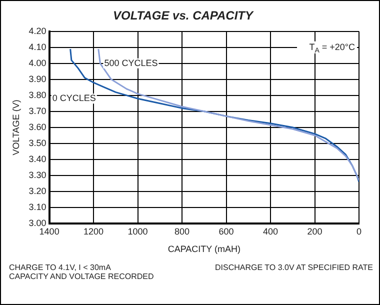 Image resolution: width=380 pixels, height=305 pixels. What do you see at coordinates (37, 143) in the screenshot?
I see `y-tick-label: 3.50` at bounding box center [37, 143].